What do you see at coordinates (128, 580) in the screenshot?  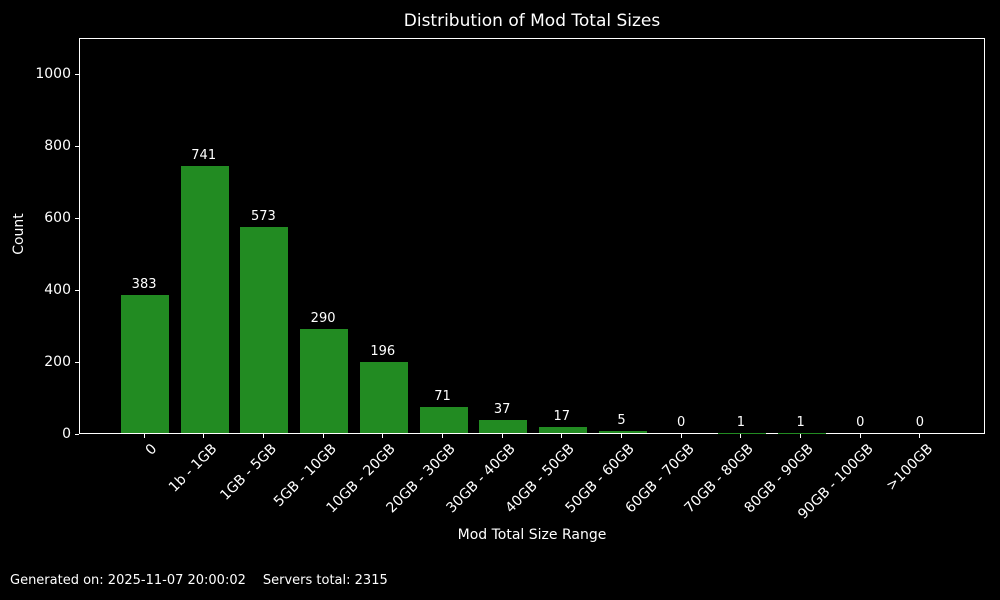 I see `generated-on-text: Generated on: 2025-11-07 20:00:02` at bounding box center [128, 580].